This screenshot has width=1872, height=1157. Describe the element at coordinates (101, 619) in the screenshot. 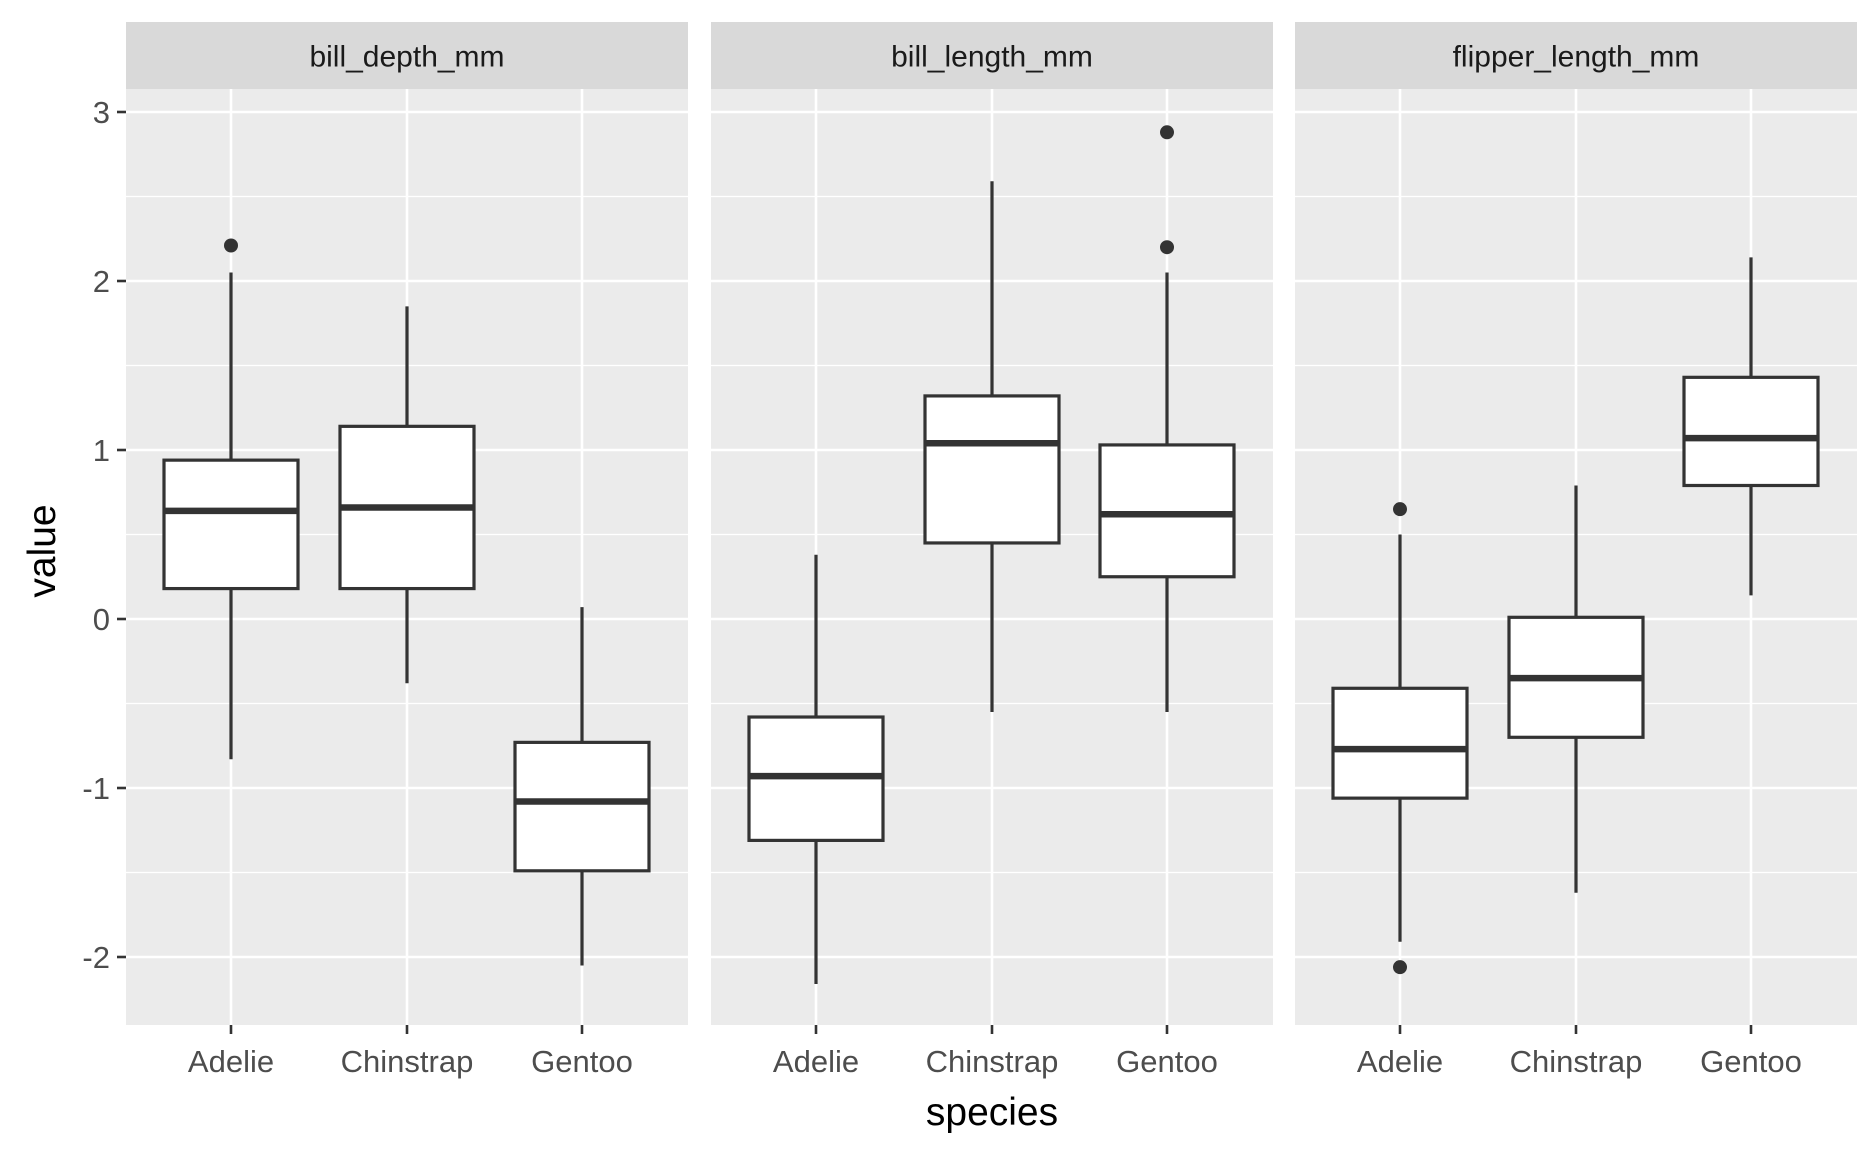

I see `y-tick-label: 0` at that location.